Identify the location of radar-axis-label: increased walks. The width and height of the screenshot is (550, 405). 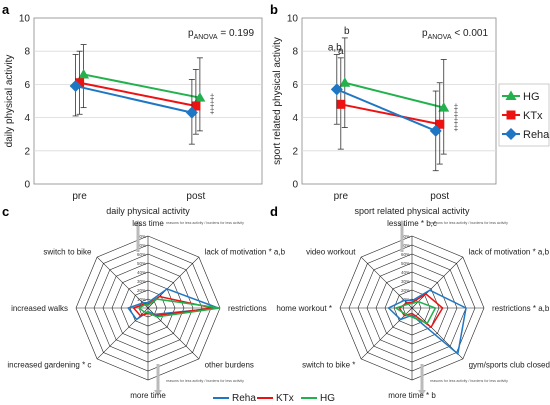
(39, 308).